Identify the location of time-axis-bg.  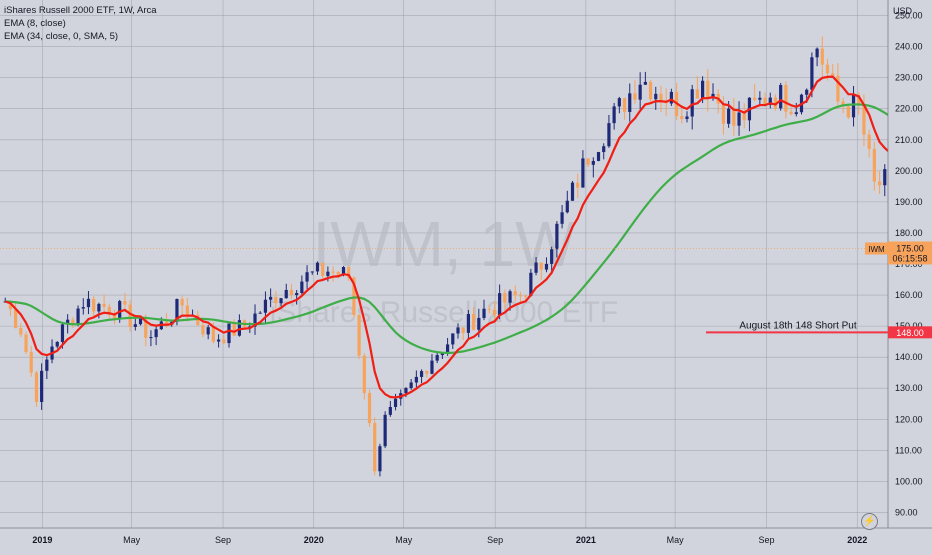
(466, 539).